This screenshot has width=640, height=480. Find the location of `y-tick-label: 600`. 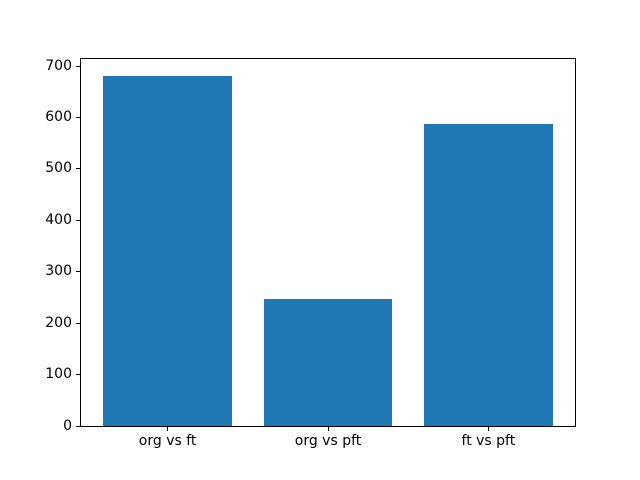

y-tick-label: 600 is located at coordinates (58, 117).